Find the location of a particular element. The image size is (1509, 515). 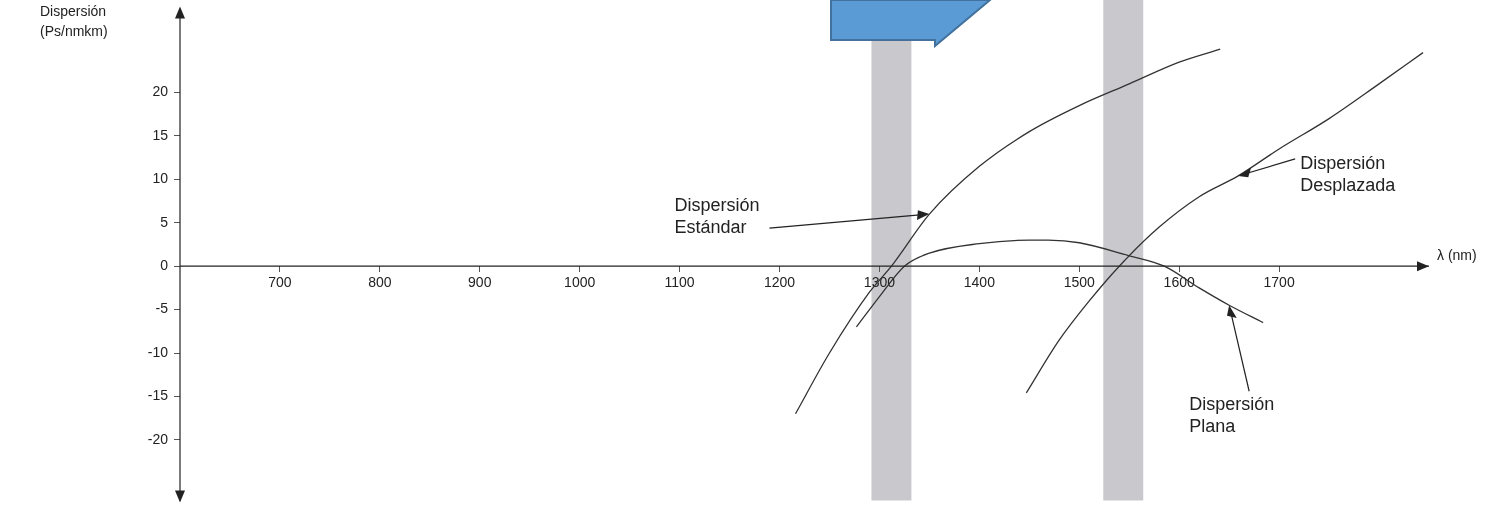

x-tick-label: 1700 is located at coordinates (1279, 282).